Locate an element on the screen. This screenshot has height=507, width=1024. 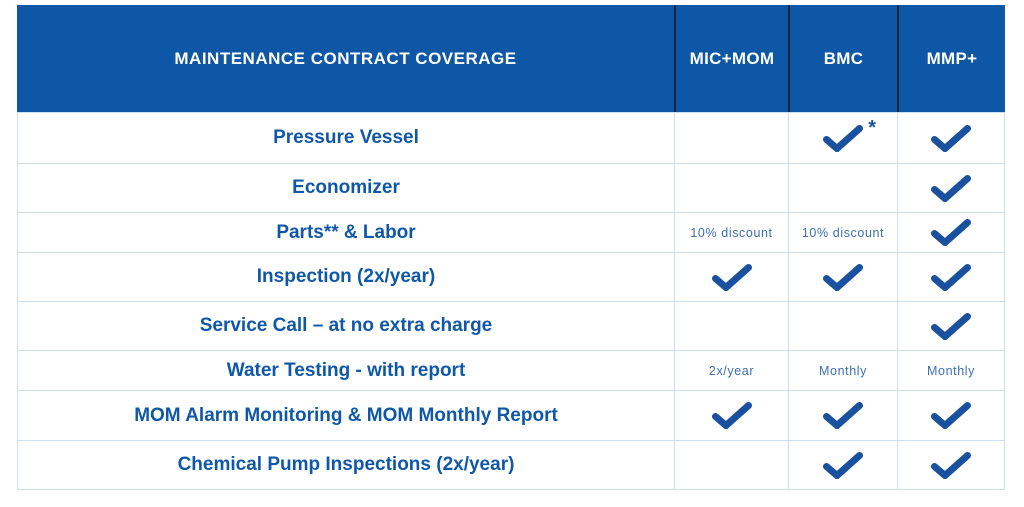
cell-text: 2x/year is located at coordinates (731, 370).